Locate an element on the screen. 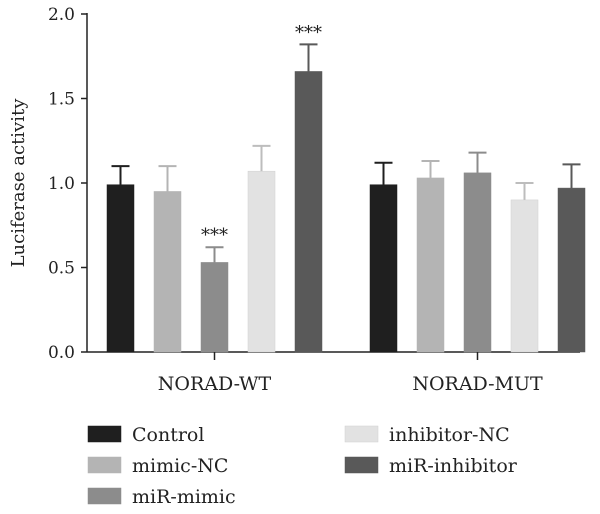 Image resolution: width=600 pixels, height=514 pixels. legend-label: miR-inhibitor is located at coordinates (453, 466).